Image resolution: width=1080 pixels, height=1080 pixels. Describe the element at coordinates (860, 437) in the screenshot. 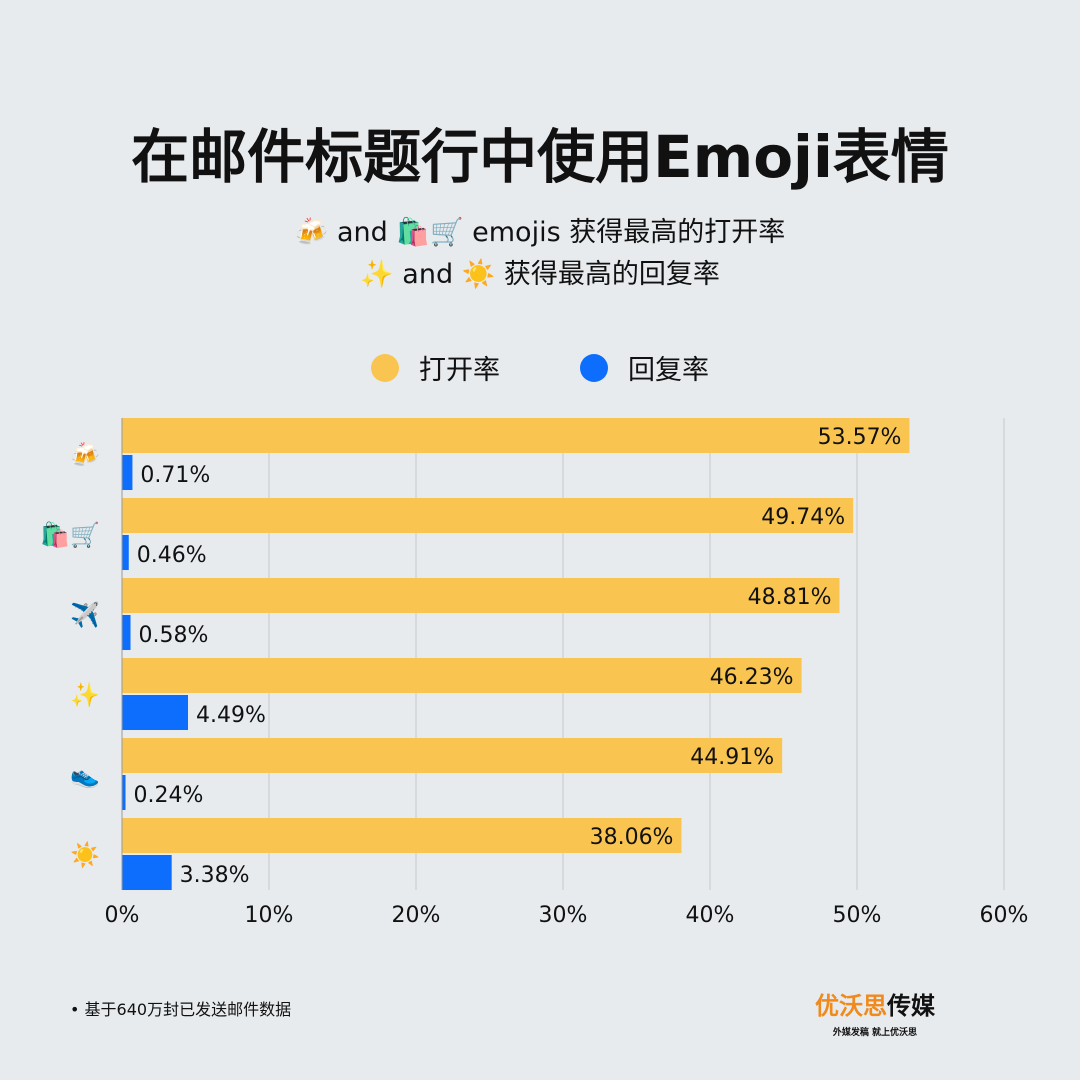

I see `data-label: 53.57%` at that location.